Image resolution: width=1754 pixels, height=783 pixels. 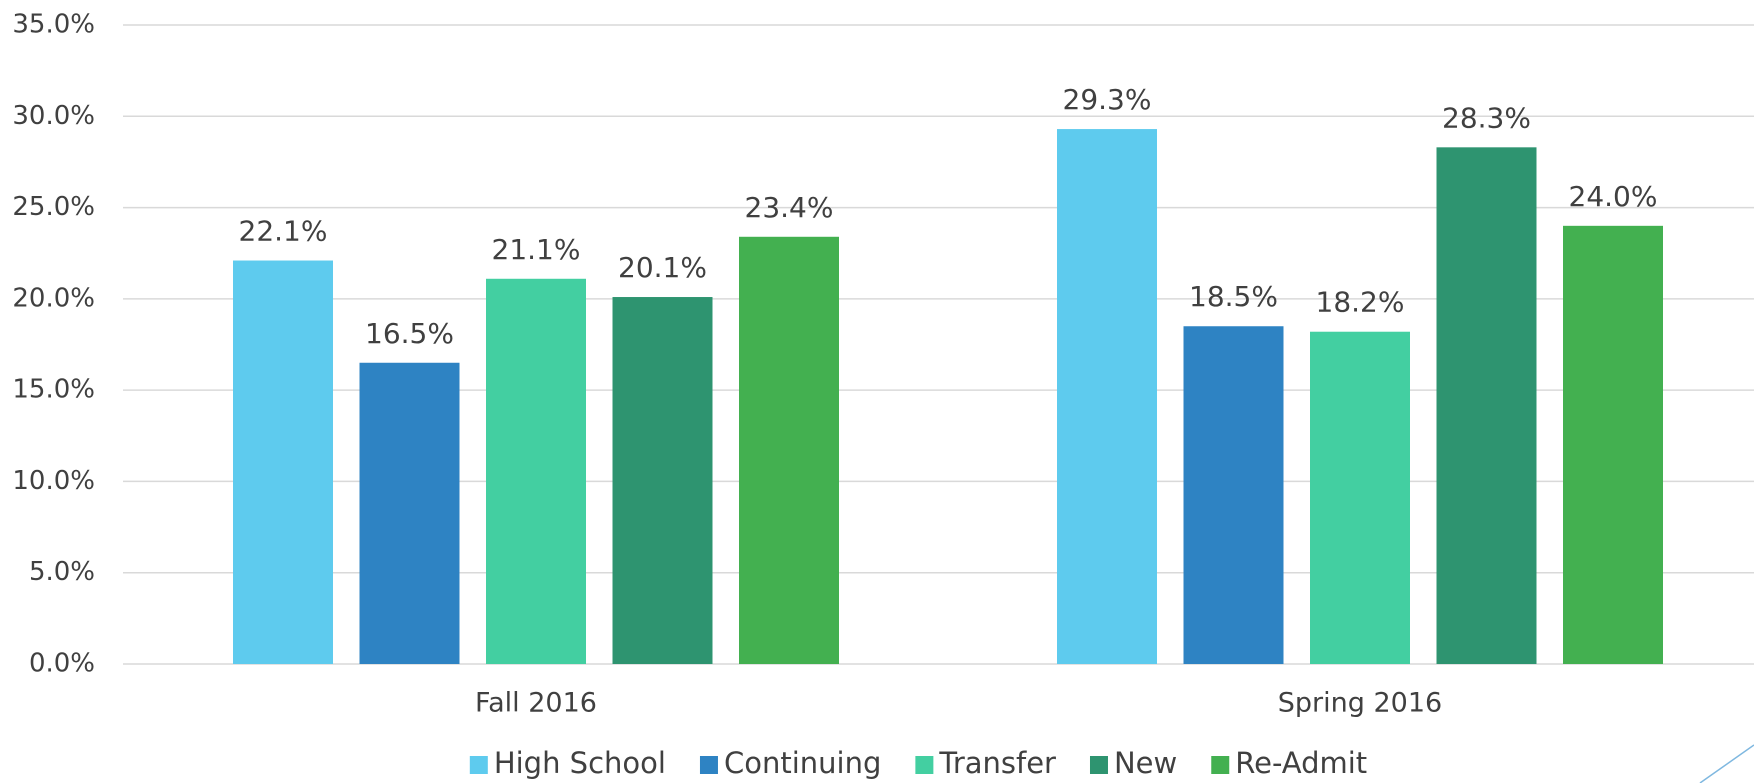 I want to click on x-tick-label: Spring 2016, so click(x=1360, y=703).